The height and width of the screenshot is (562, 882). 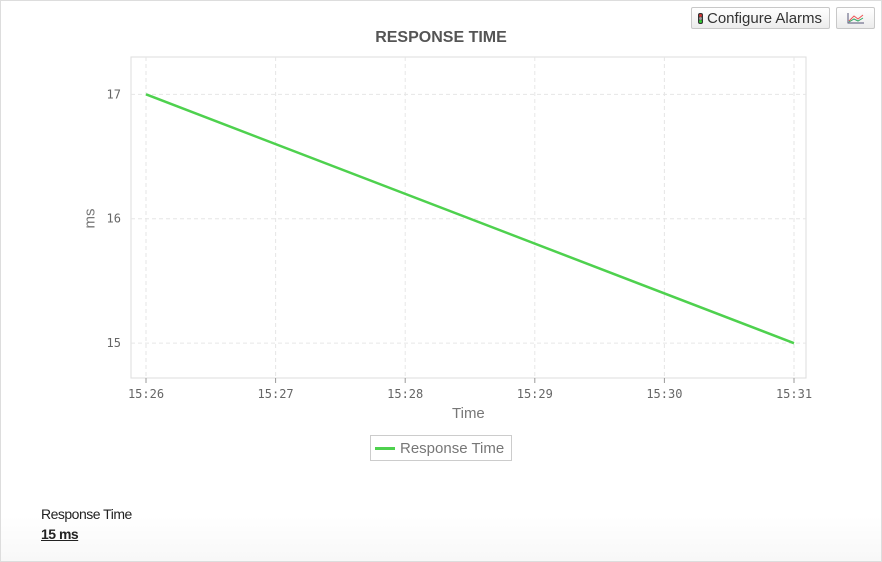 What do you see at coordinates (60, 534) in the screenshot?
I see `summary-value: 15 ms` at bounding box center [60, 534].